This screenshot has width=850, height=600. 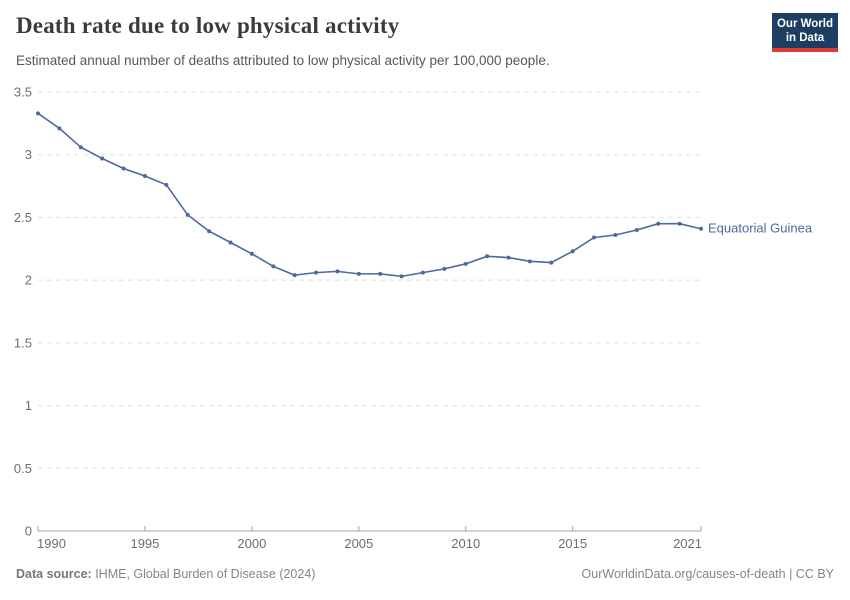 What do you see at coordinates (54, 574) in the screenshot?
I see `data-source-label: Data source:` at bounding box center [54, 574].